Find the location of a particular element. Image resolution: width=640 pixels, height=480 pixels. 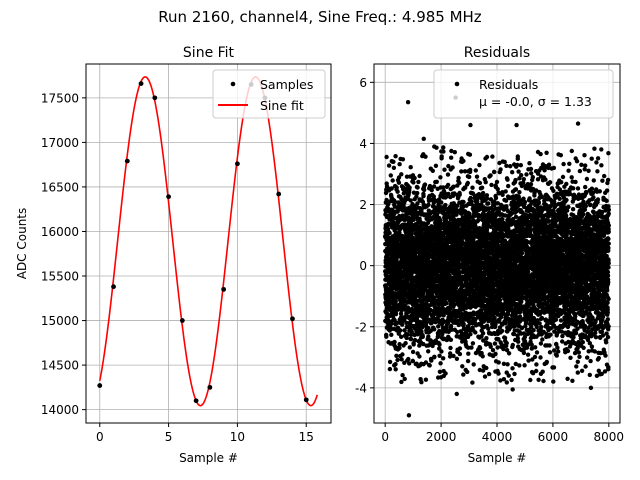

sine-fit-ytick-label: 14500 is located at coordinates (60, 366).